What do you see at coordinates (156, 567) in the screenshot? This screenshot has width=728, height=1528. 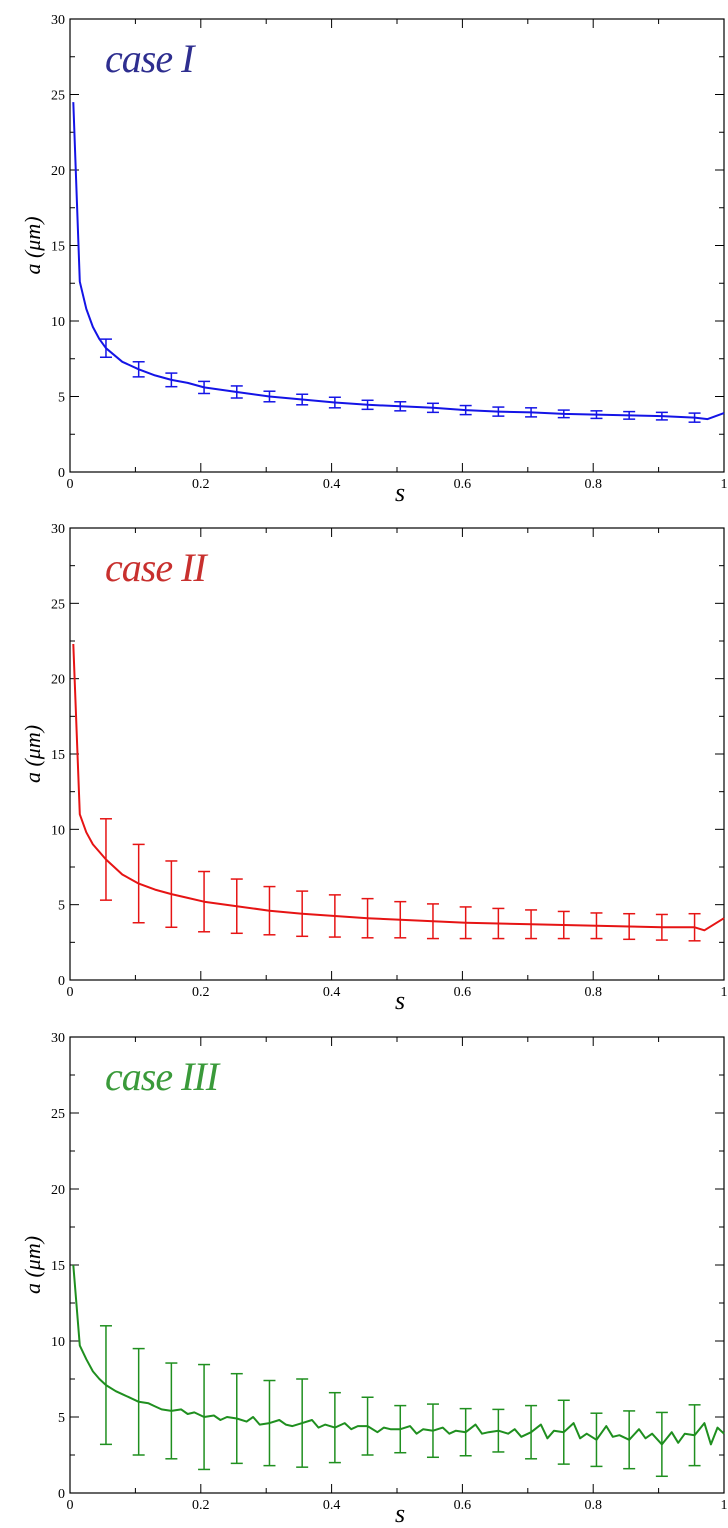 I see `case-label: case II` at bounding box center [156, 567].